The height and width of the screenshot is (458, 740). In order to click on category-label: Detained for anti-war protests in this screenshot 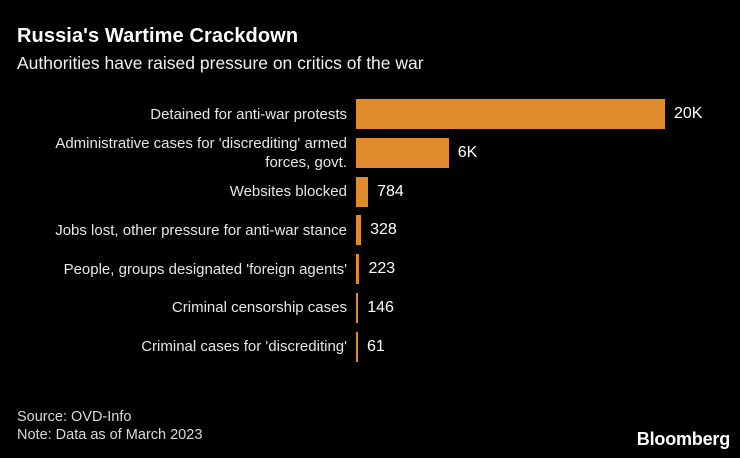, I will do `click(248, 114)`.